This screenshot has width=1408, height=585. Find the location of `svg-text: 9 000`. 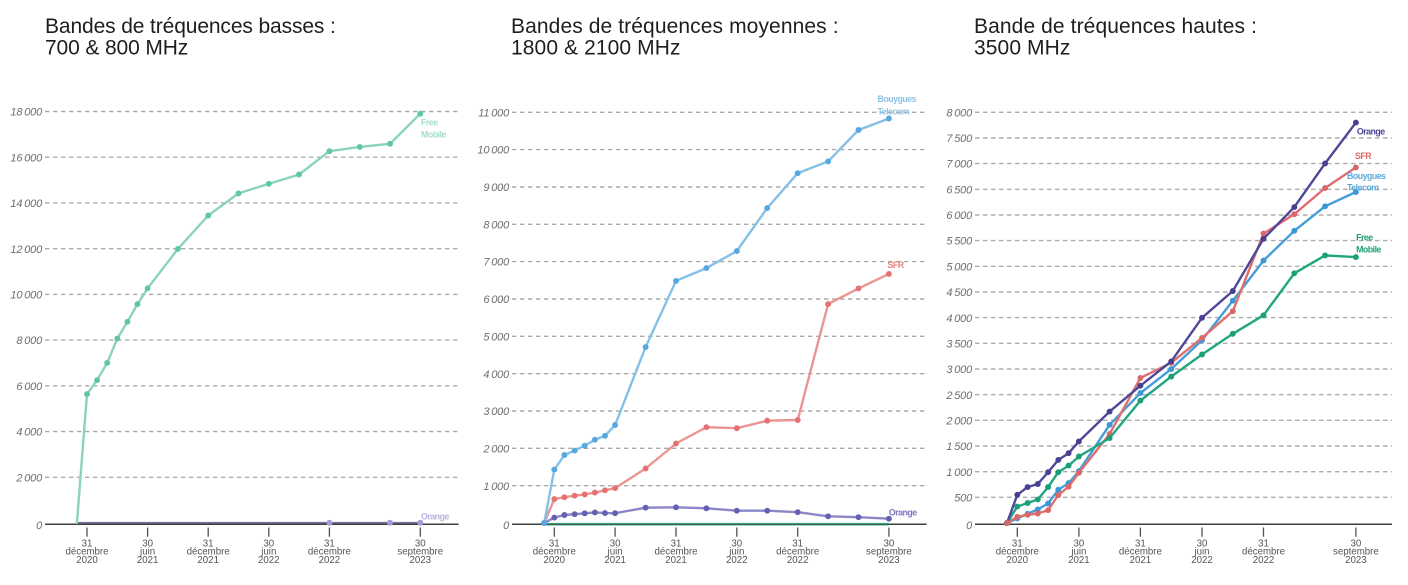

svg-text: 9 000 is located at coordinates (496, 188).